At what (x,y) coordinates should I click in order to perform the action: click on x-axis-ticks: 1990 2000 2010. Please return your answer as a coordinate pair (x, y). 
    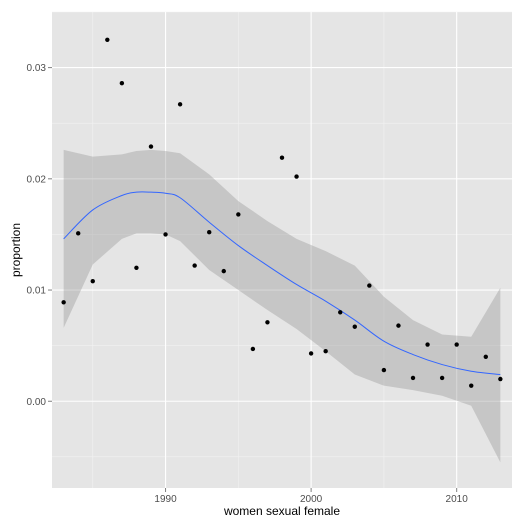
    Looking at the image, I should click on (311, 496).